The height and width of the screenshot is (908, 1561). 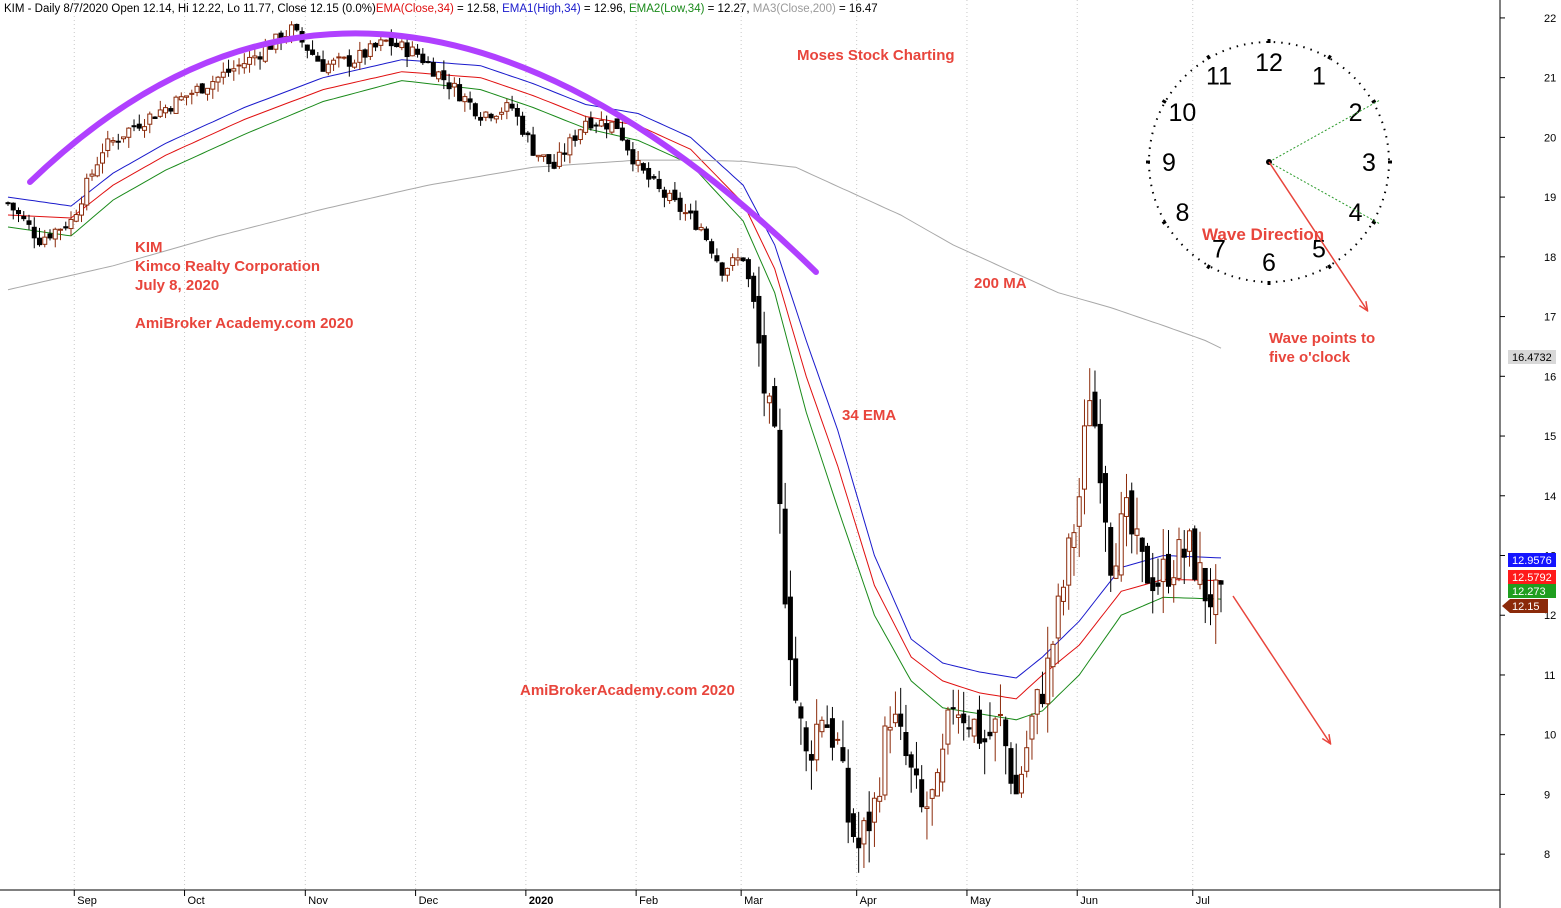 What do you see at coordinates (1182, 213) in the screenshot?
I see `clock-number: 8` at bounding box center [1182, 213].